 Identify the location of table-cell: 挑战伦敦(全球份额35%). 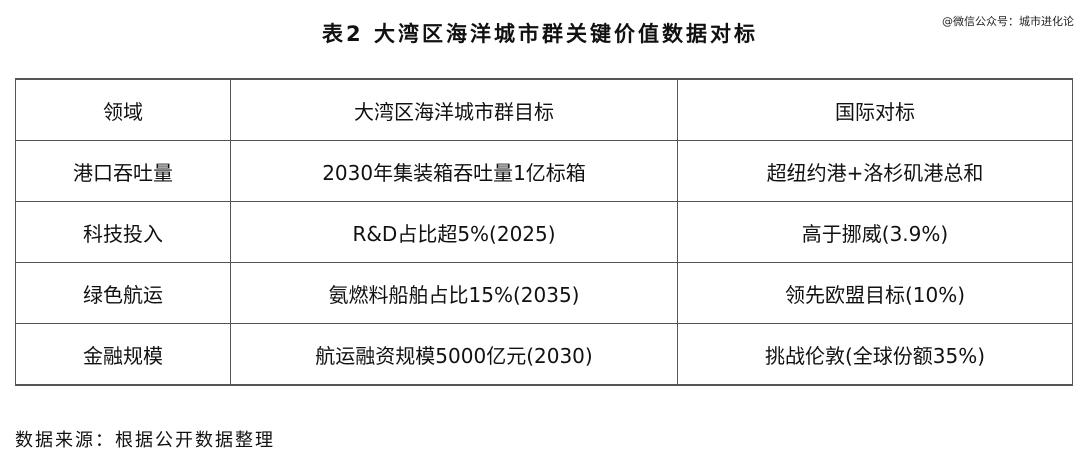
(875, 354).